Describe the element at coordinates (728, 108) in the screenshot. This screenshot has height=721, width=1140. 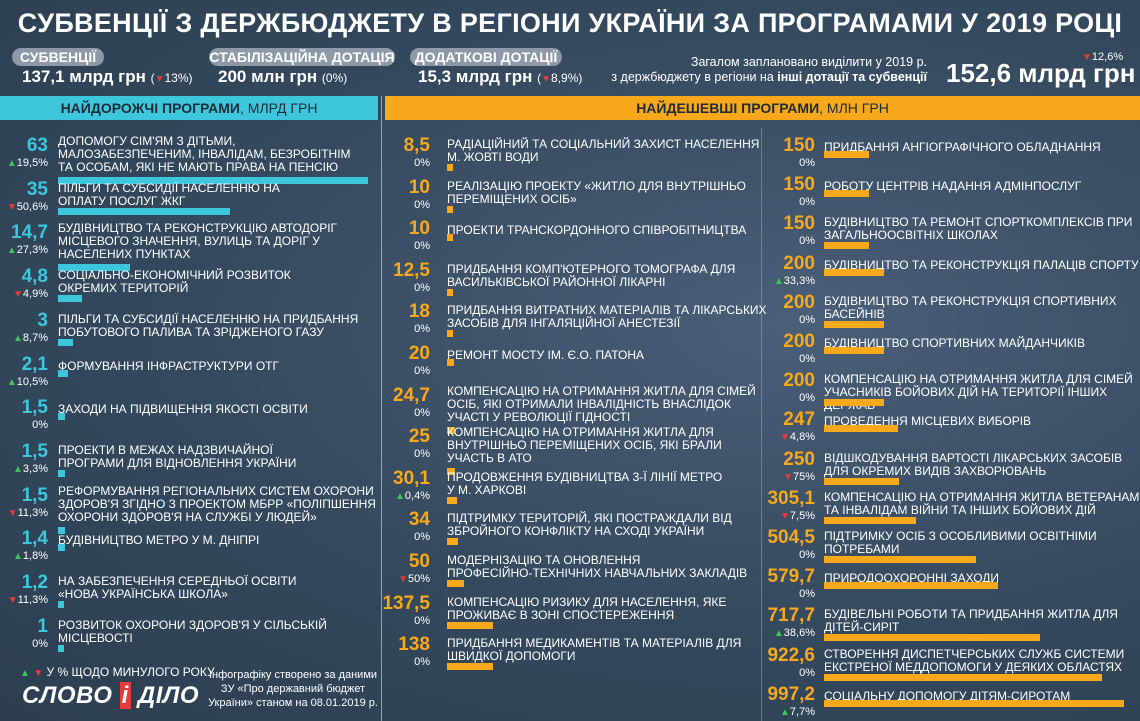
I see `header-cheapest-bold: НАЙДЕШЕВШІ ПРОГРАМИ` at that location.